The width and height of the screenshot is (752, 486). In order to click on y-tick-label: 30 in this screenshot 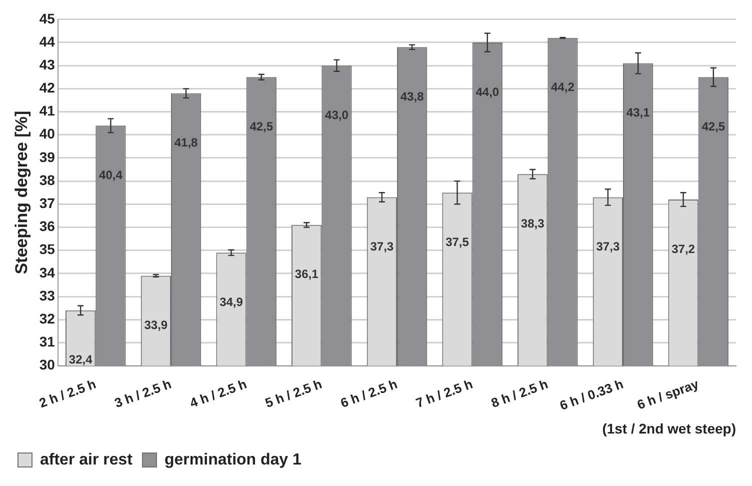, I will do `click(47, 364)`.